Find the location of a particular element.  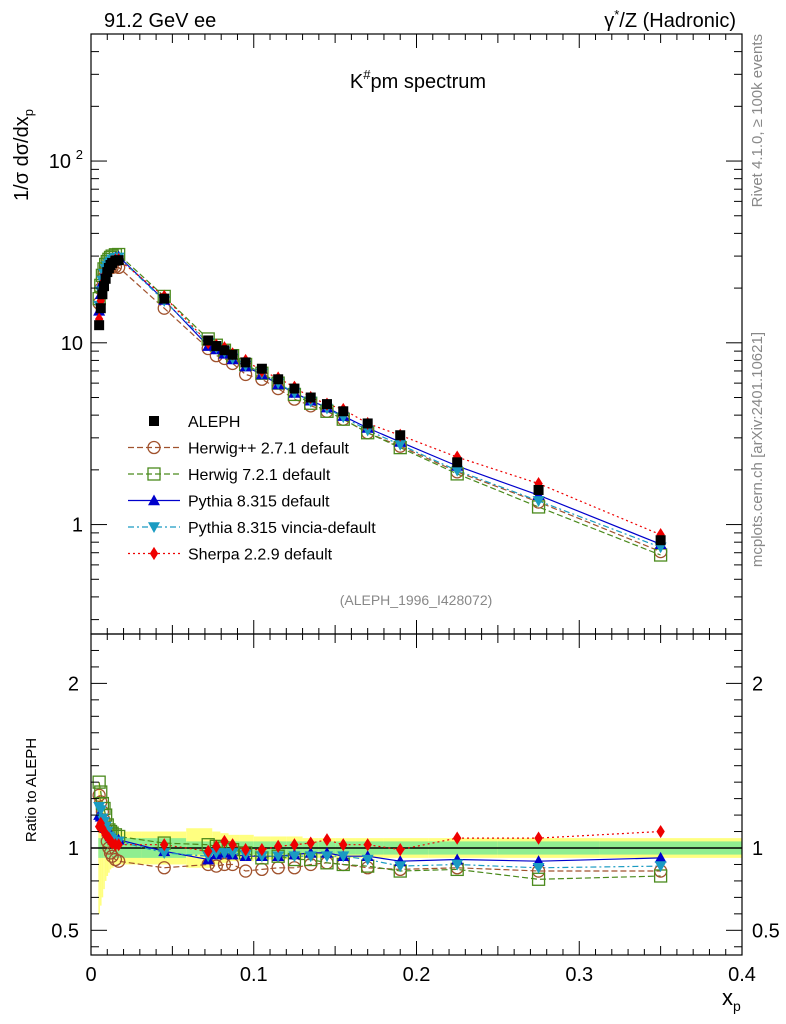

xlabel: xp is located at coordinates (731, 999).